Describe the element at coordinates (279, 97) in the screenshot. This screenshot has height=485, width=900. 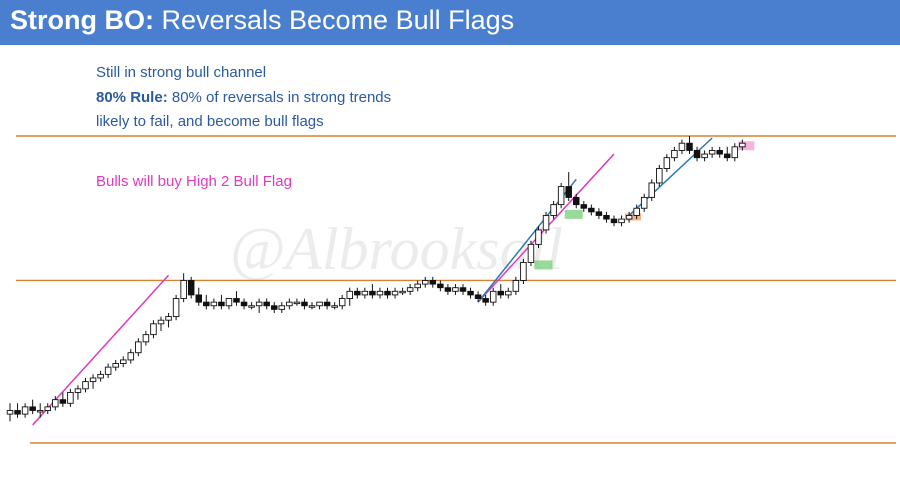
I see `rule-rest: 80% of reversals in strong trends` at that location.